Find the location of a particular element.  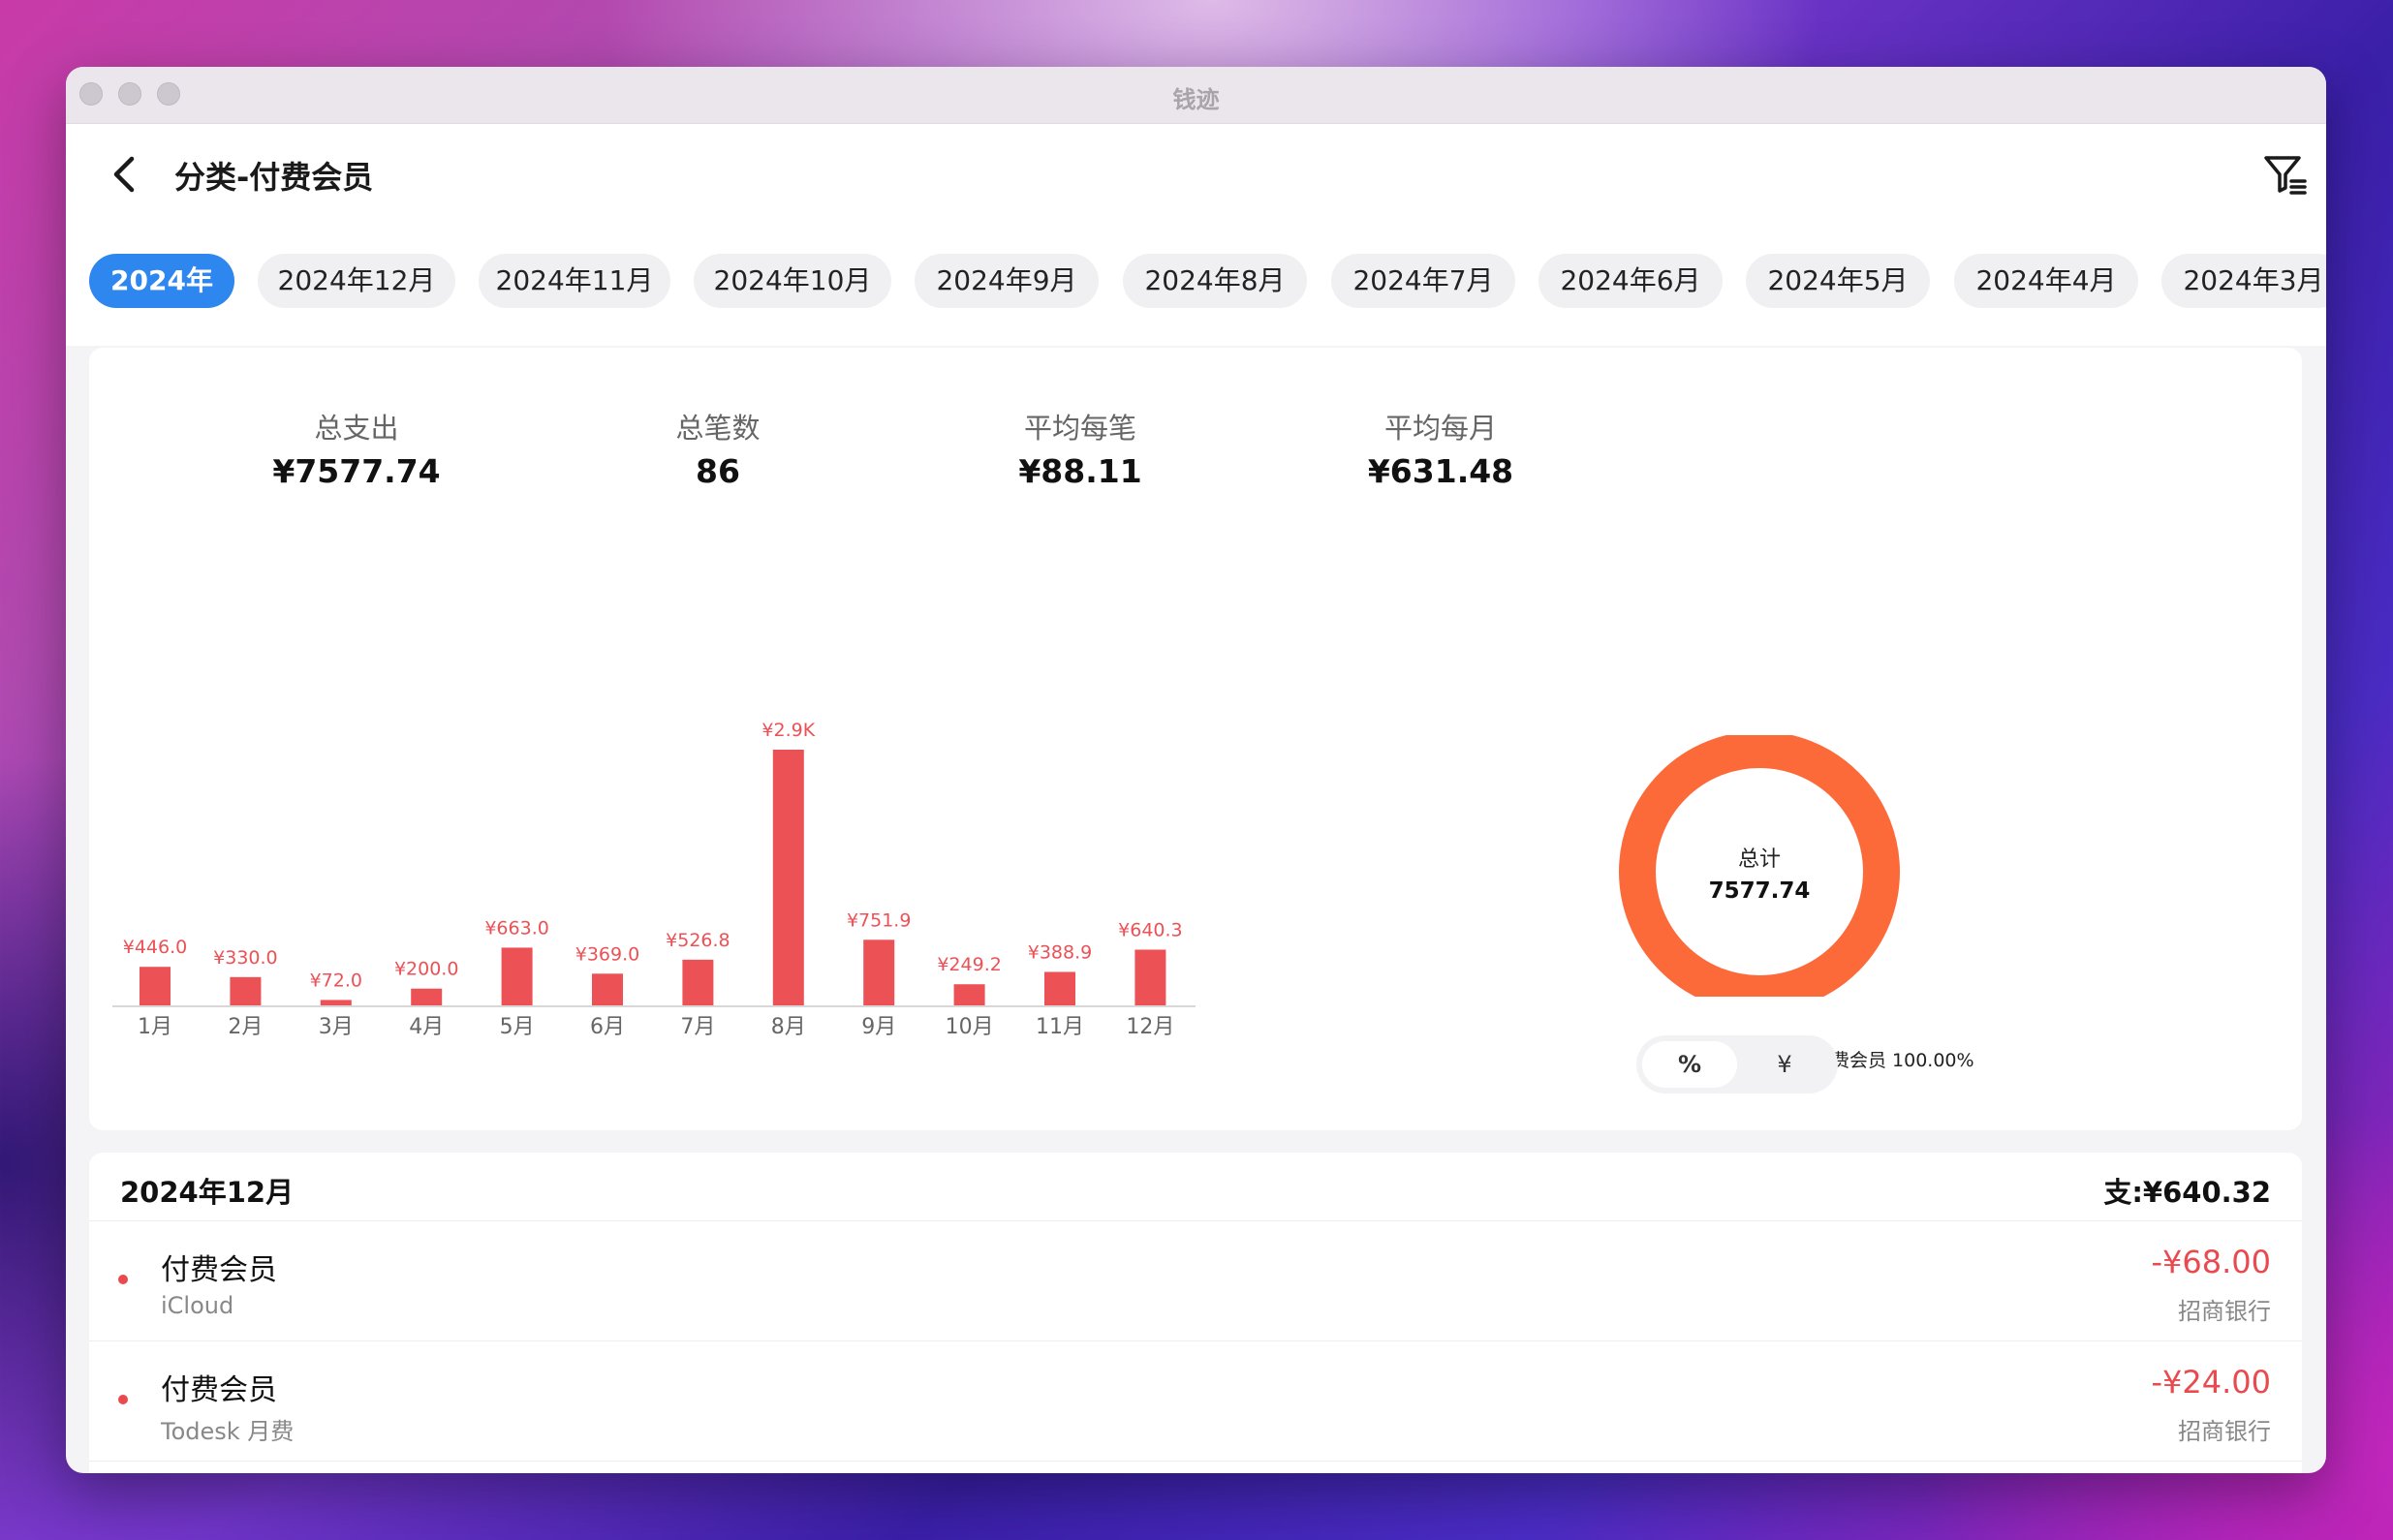

tab-2024-08: 2024年8月 is located at coordinates (1215, 281).